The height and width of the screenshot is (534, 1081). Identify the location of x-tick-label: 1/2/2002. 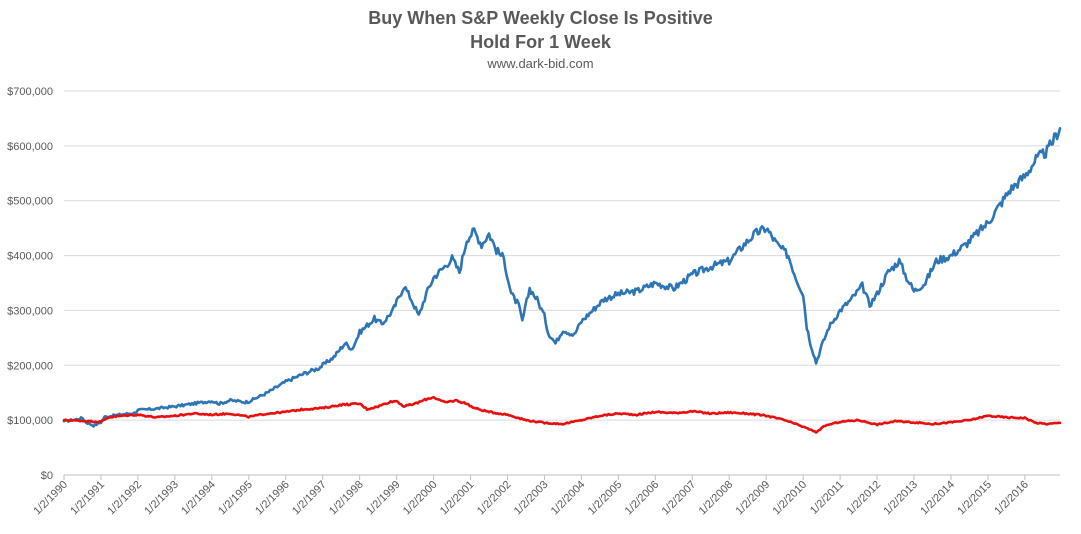
(494, 498).